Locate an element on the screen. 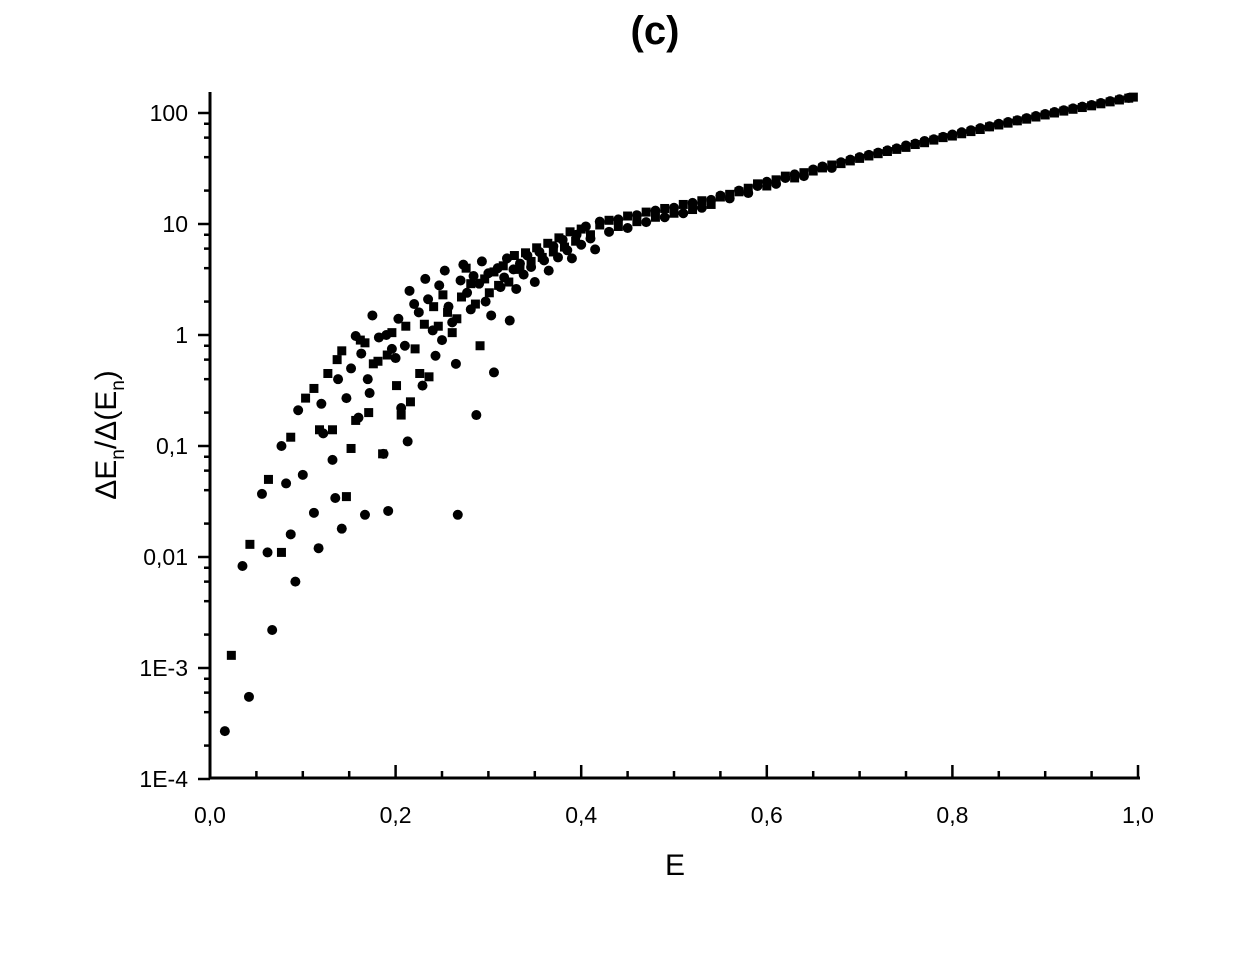  y-tick-label: 0,1 is located at coordinates (172, 446).